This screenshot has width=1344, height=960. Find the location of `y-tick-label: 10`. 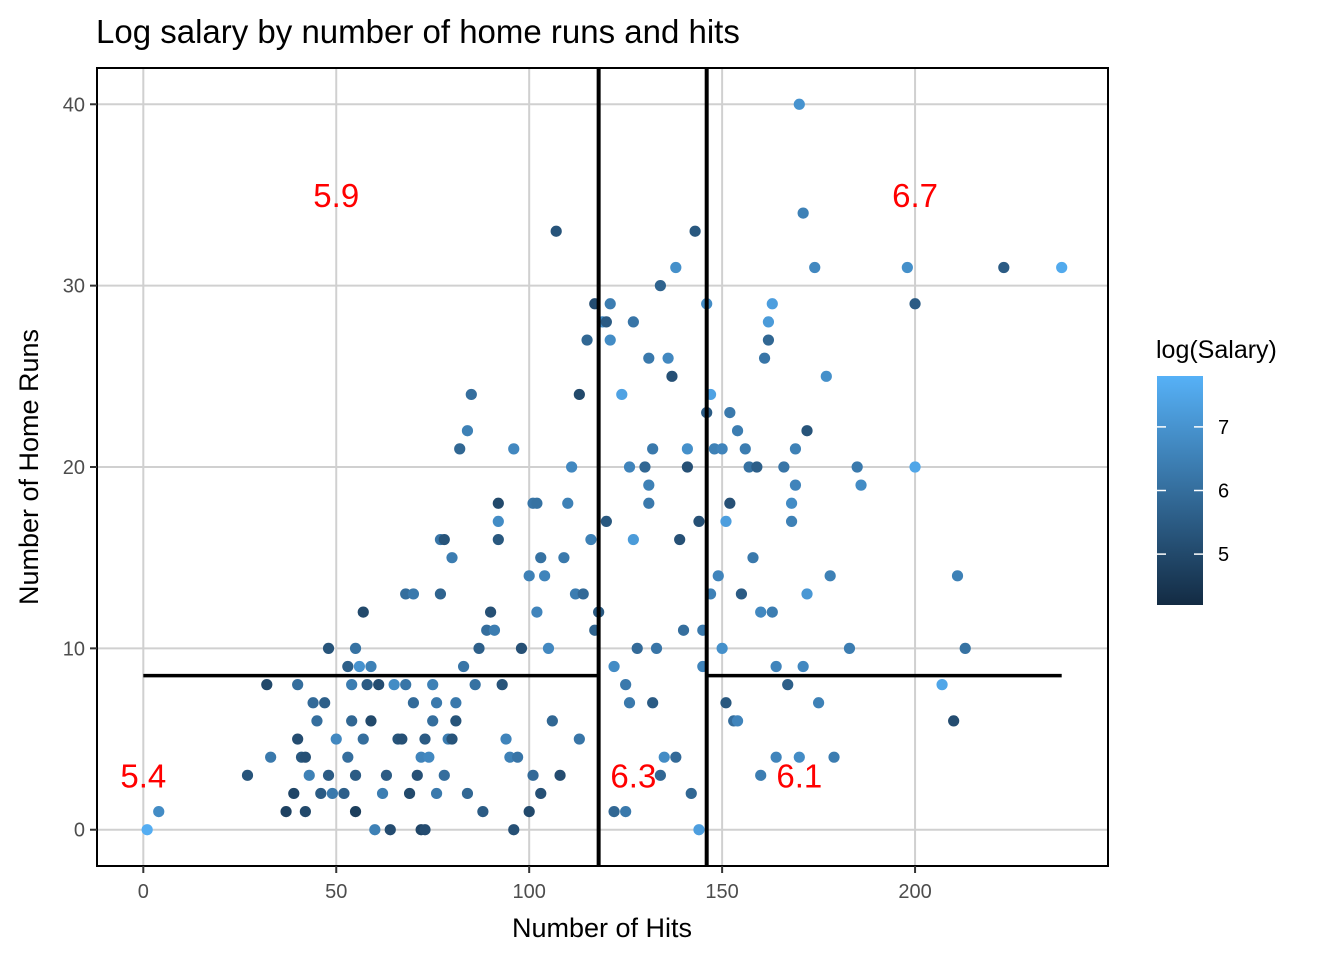

y-tick-label: 10 is located at coordinates (74, 649).